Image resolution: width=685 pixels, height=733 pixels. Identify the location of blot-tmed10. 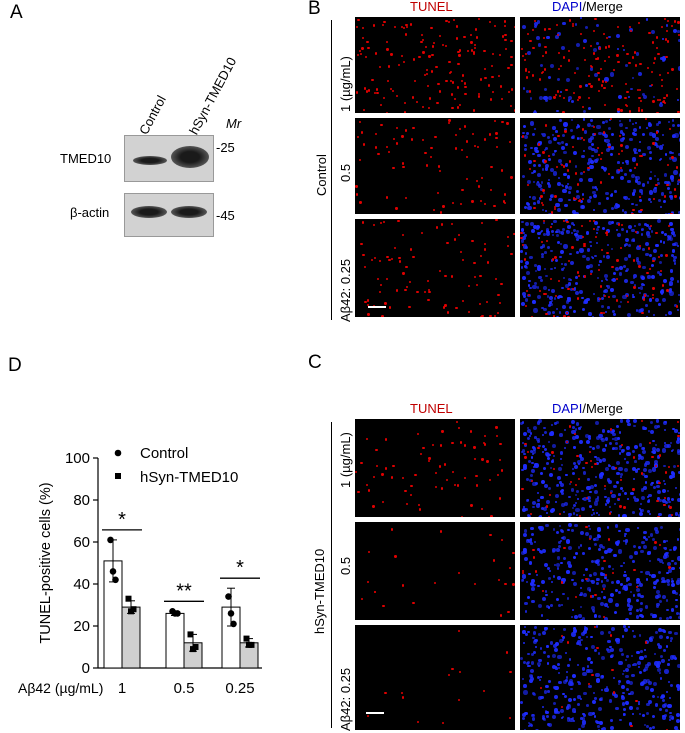
(169, 158).